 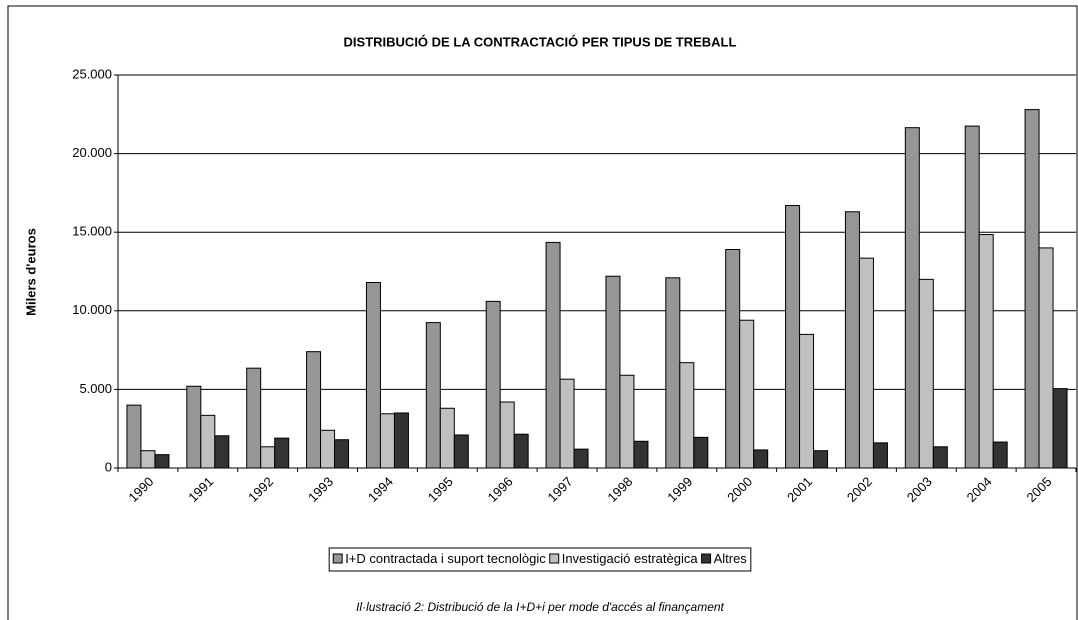 What do you see at coordinates (619, 489) in the screenshot?
I see `x-tick-label: 1998` at bounding box center [619, 489].